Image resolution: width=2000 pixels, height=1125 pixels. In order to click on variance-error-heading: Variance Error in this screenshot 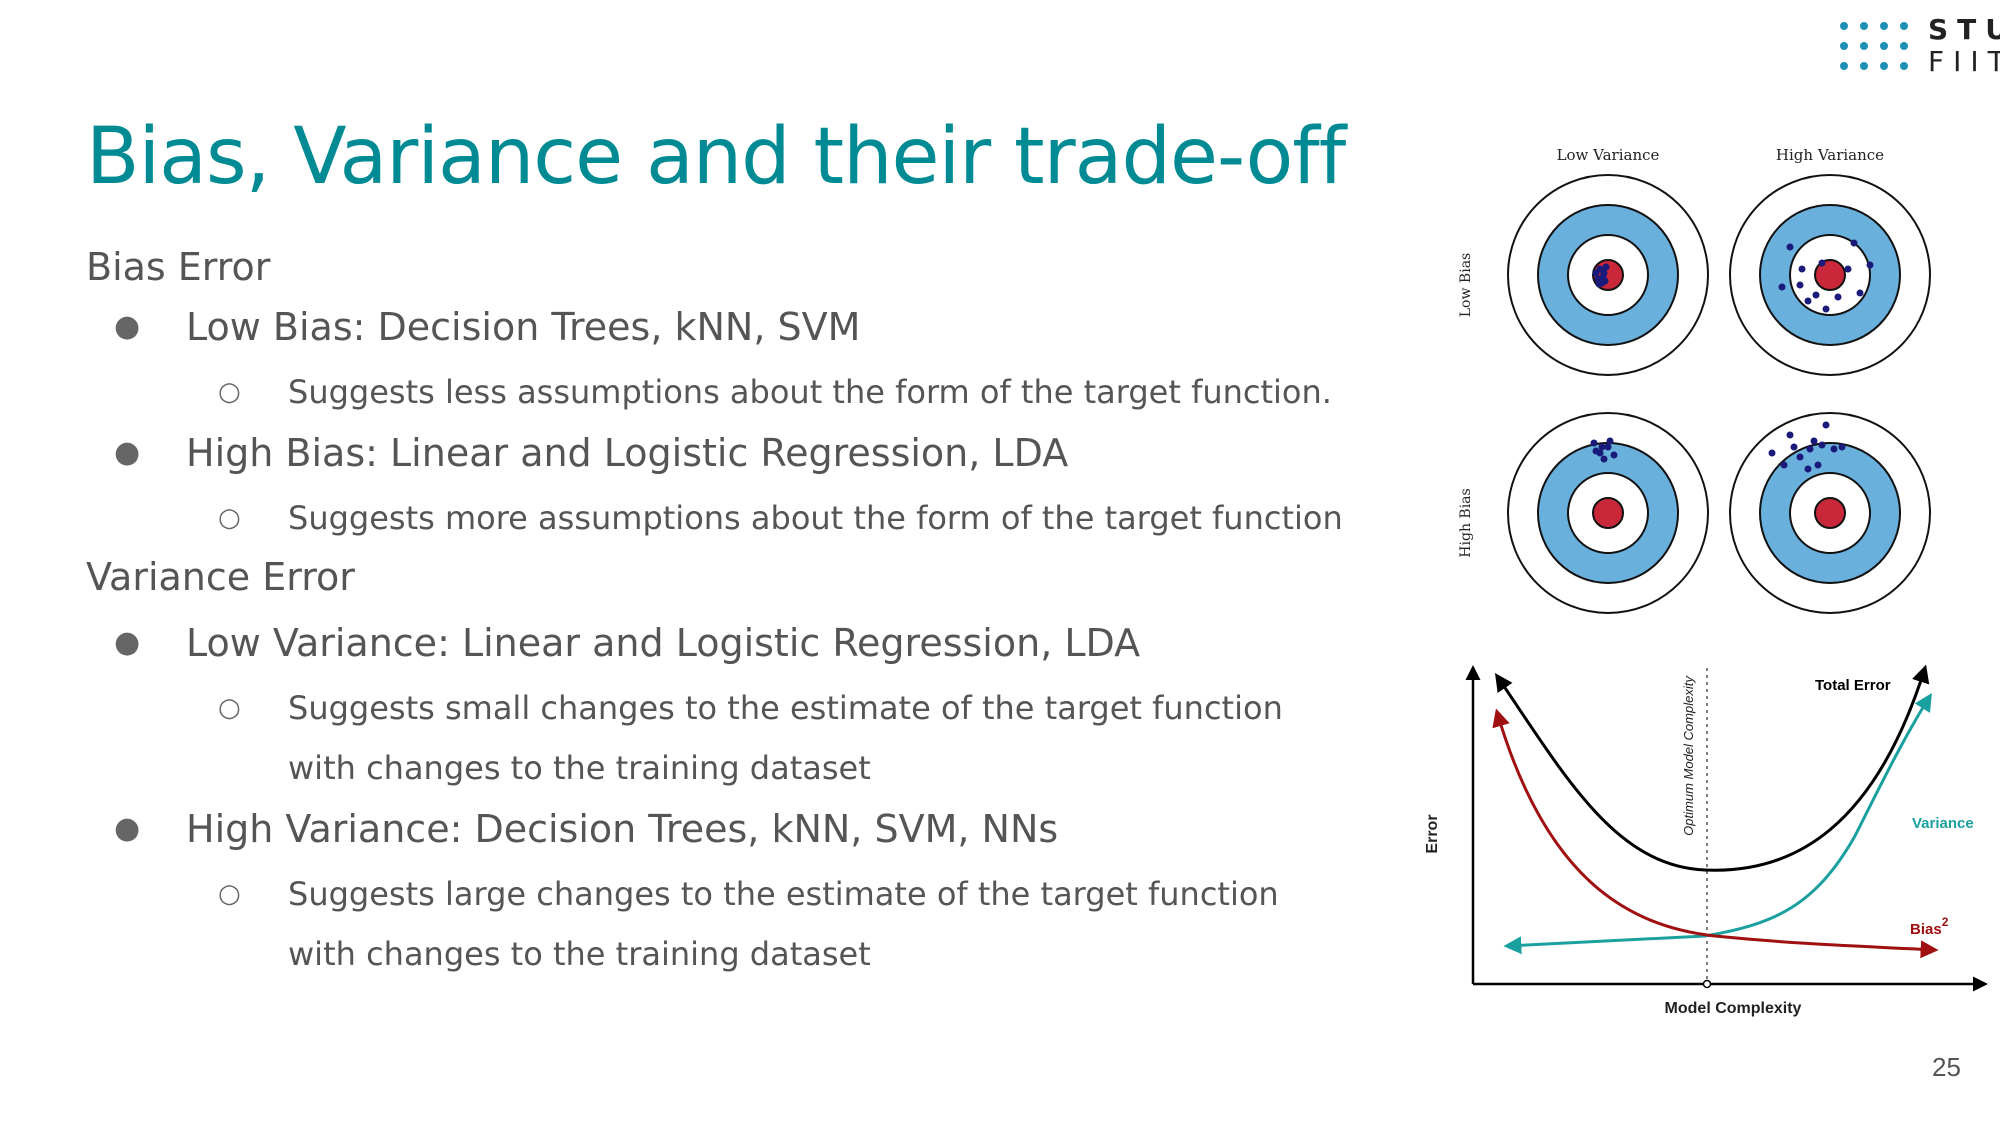, I will do `click(220, 577)`.